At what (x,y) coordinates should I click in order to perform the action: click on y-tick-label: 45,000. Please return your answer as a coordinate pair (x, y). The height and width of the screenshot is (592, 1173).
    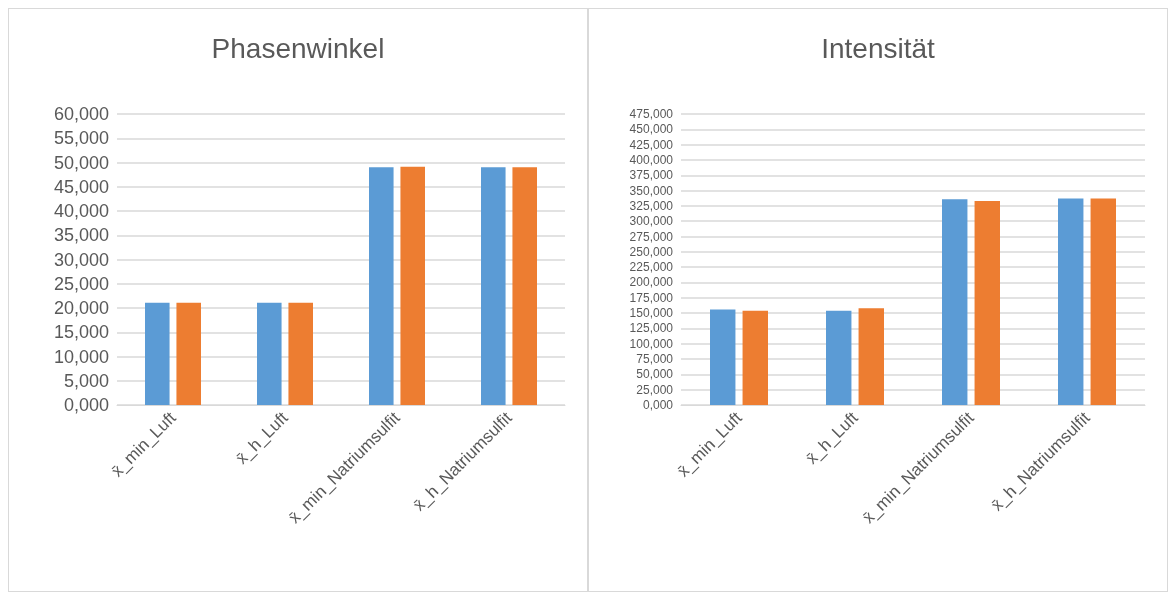
    Looking at the image, I should click on (81, 186).